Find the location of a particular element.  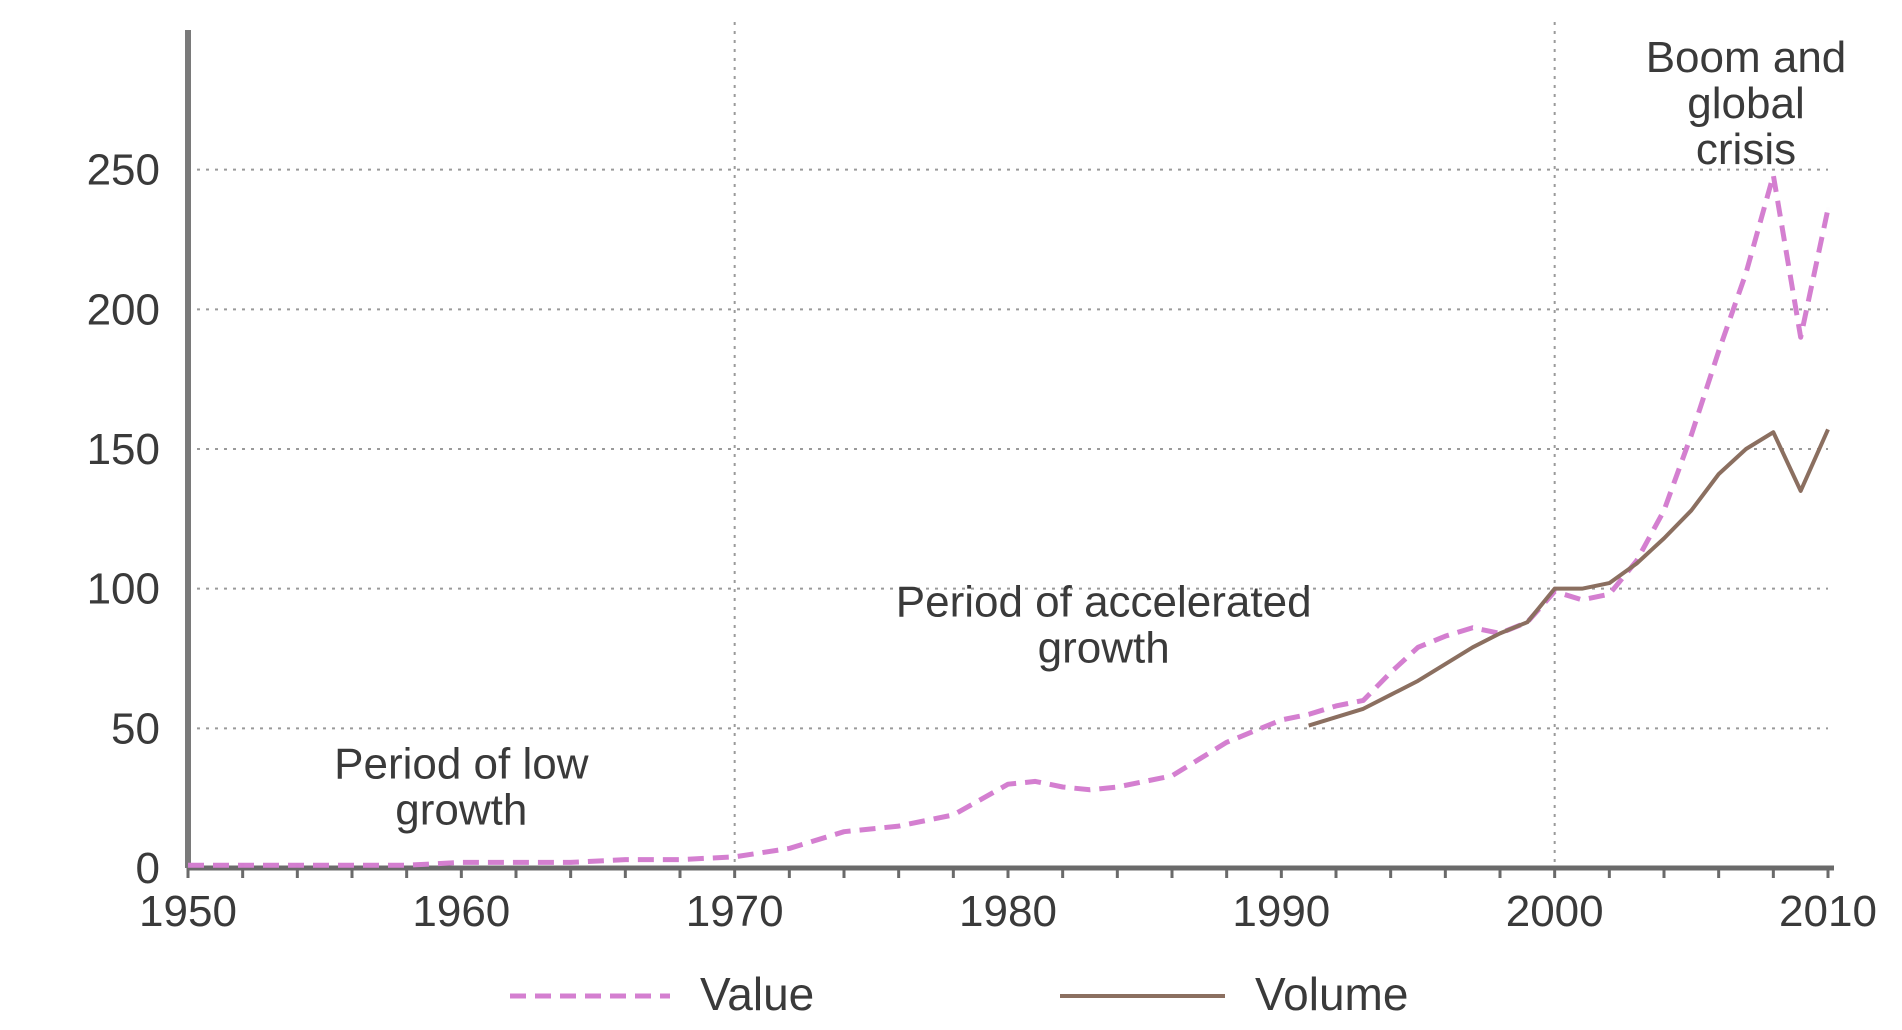

y-tick-label-150: 150 is located at coordinates (123, 449).